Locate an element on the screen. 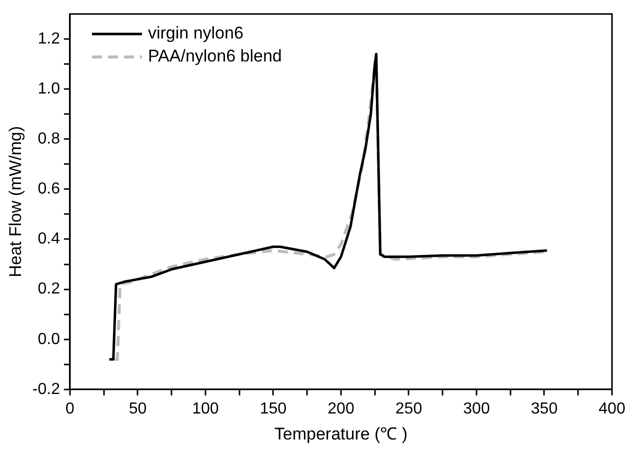 The image size is (634, 451). legend-label: PAA/nylon6 blend is located at coordinates (215, 56).